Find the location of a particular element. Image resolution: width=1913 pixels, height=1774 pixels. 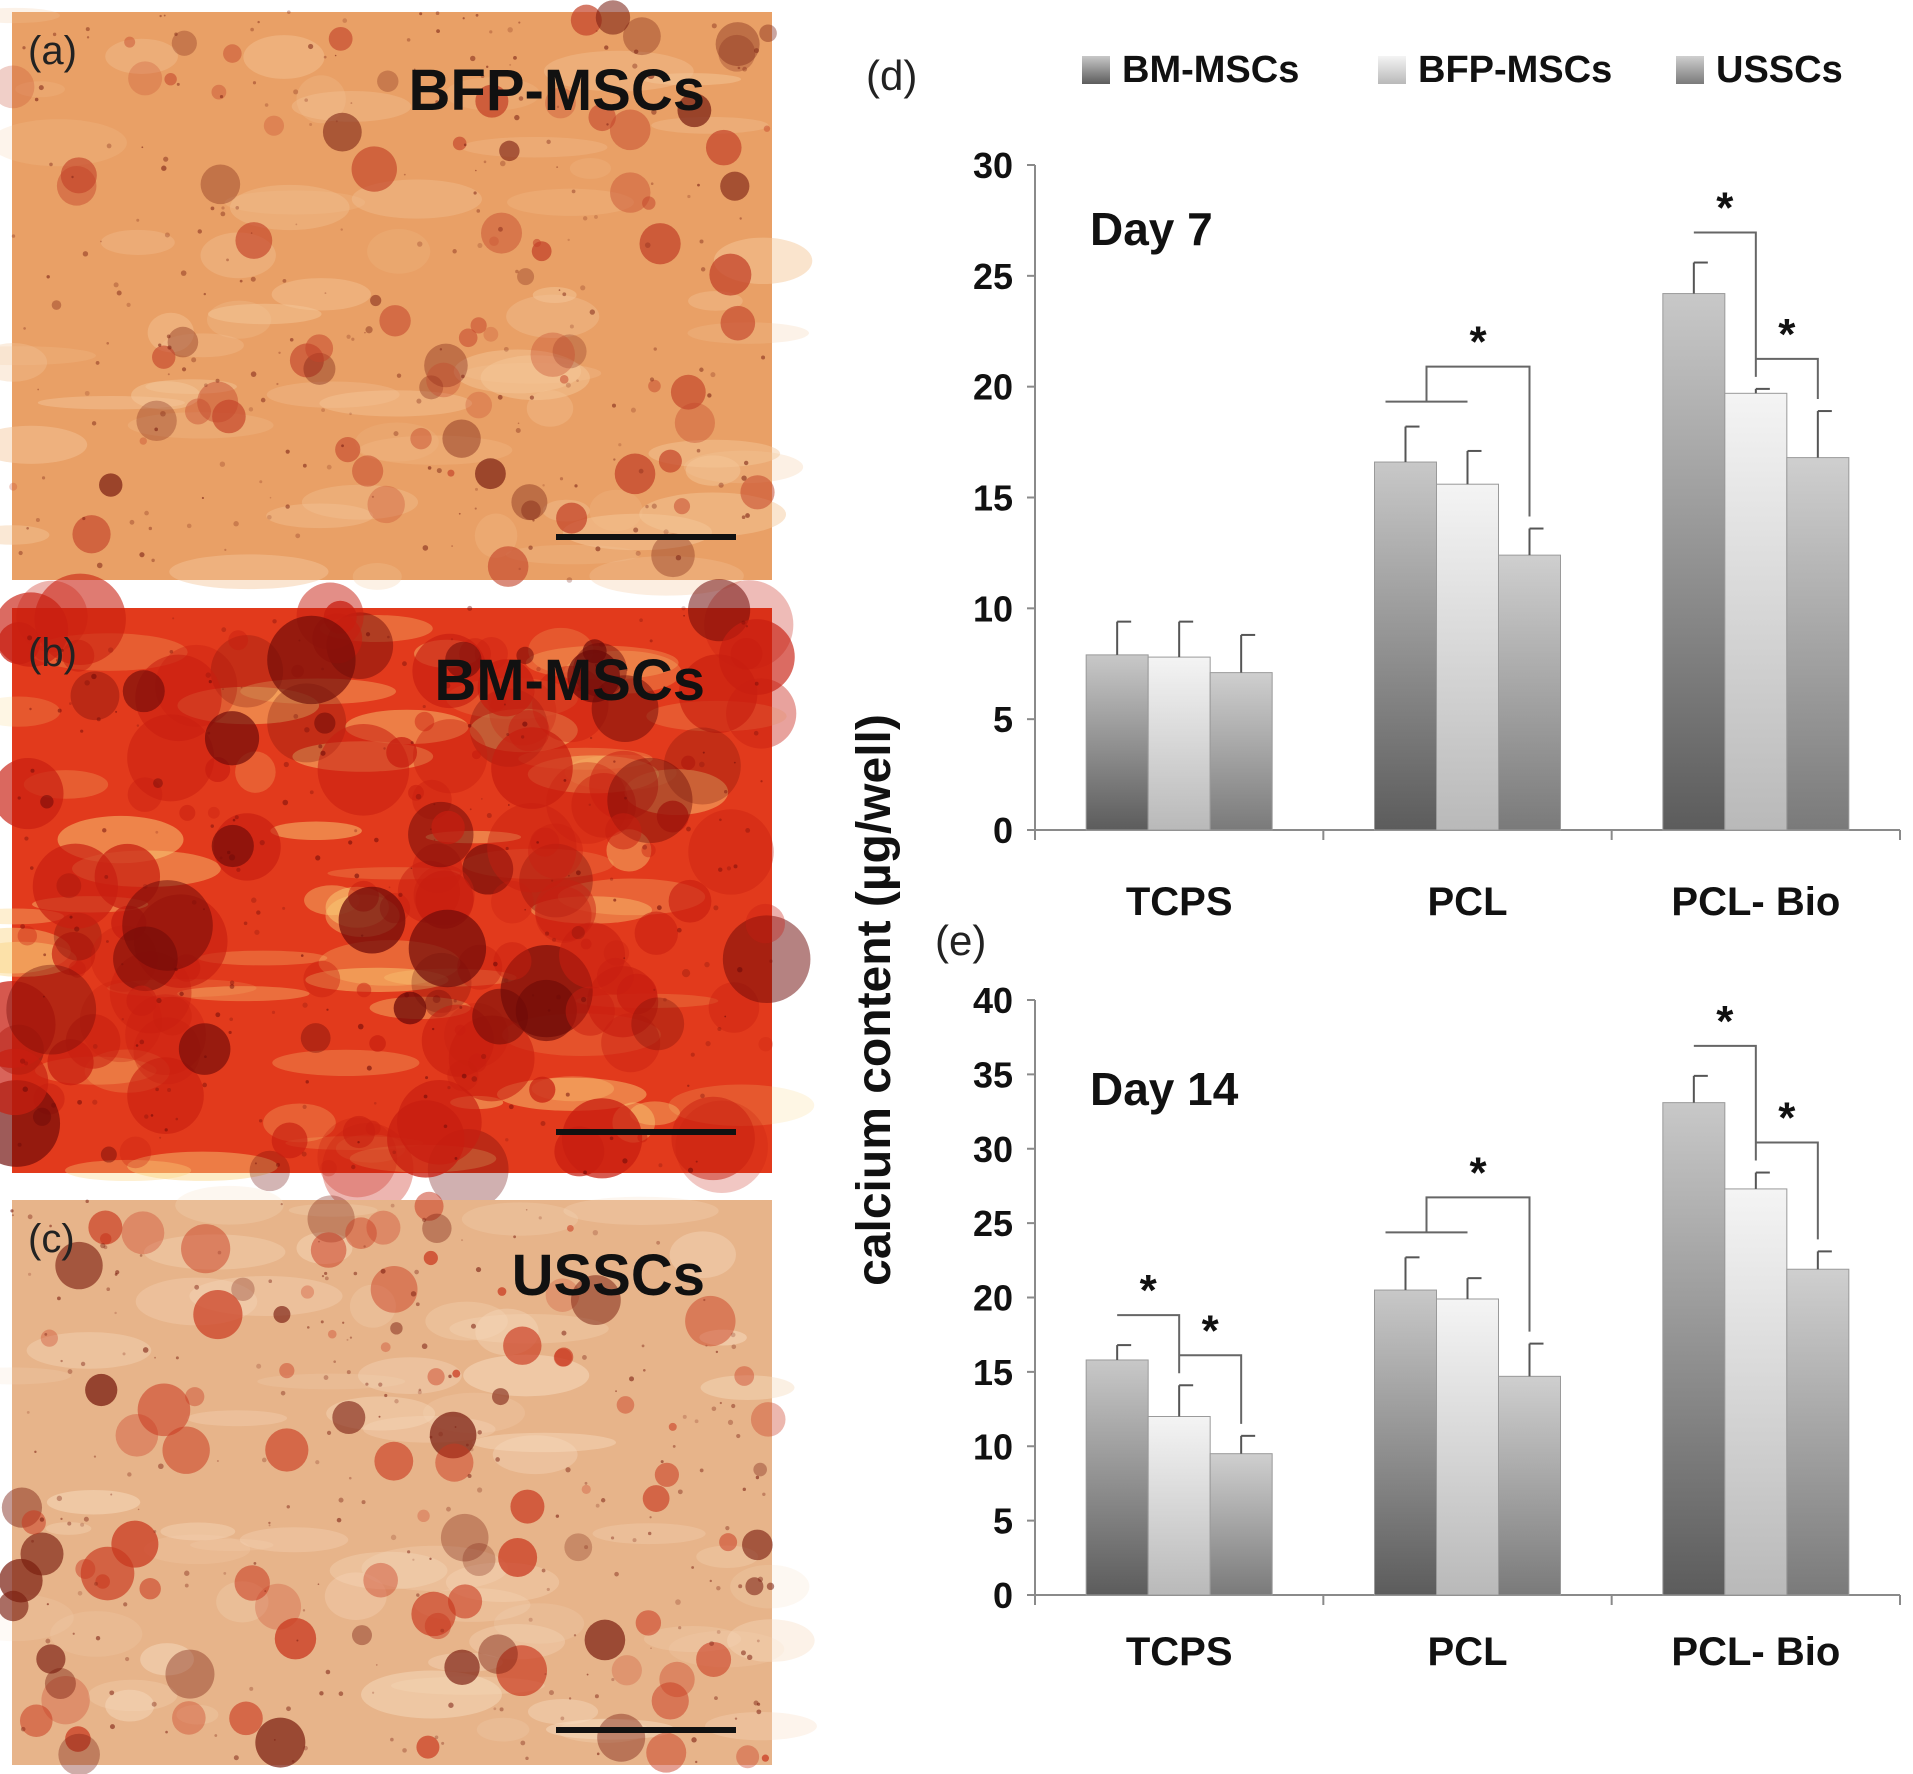

significance-bracket is located at coordinates (1211, 1389).